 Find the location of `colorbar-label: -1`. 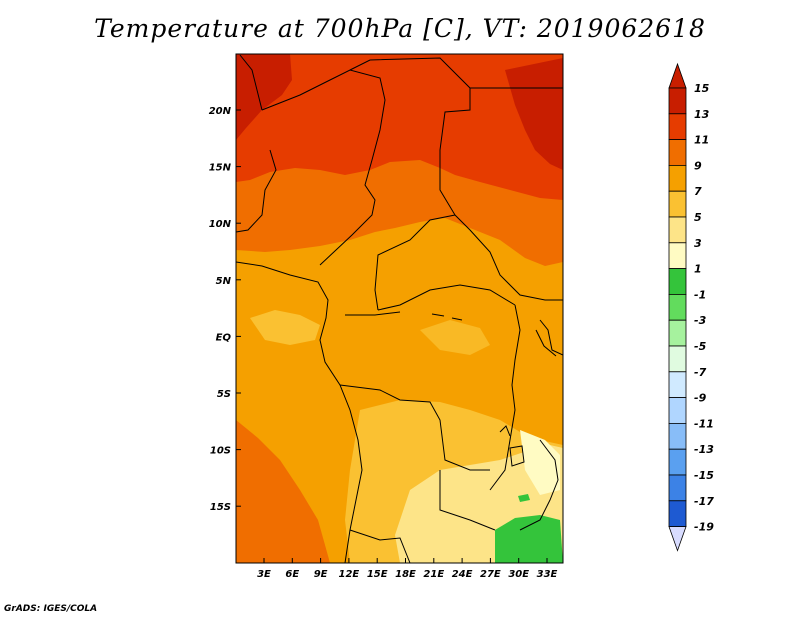

colorbar-label: -1 is located at coordinates (700, 294).